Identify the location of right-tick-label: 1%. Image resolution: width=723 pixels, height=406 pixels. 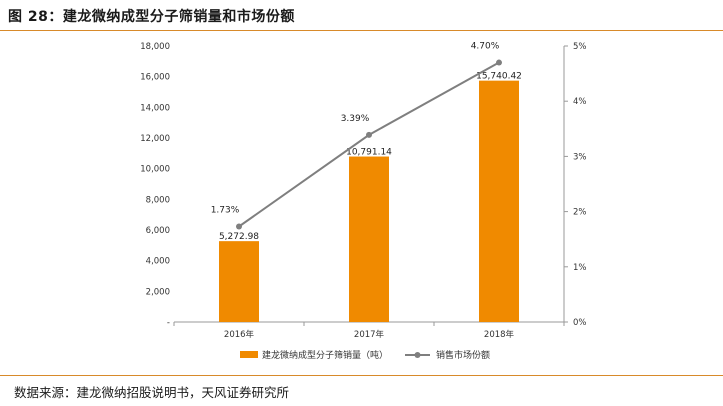
(580, 268).